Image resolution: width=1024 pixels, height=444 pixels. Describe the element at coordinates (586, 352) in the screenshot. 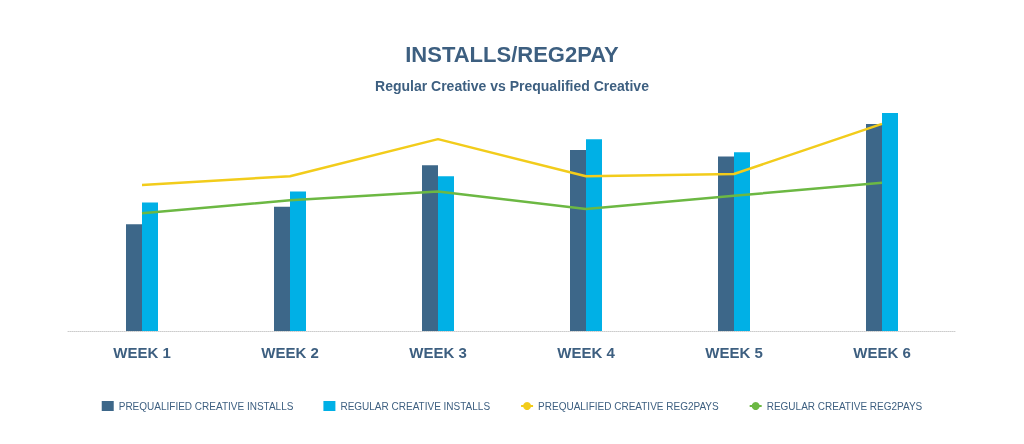

I see `x-tick-label: WEEK 4` at that location.